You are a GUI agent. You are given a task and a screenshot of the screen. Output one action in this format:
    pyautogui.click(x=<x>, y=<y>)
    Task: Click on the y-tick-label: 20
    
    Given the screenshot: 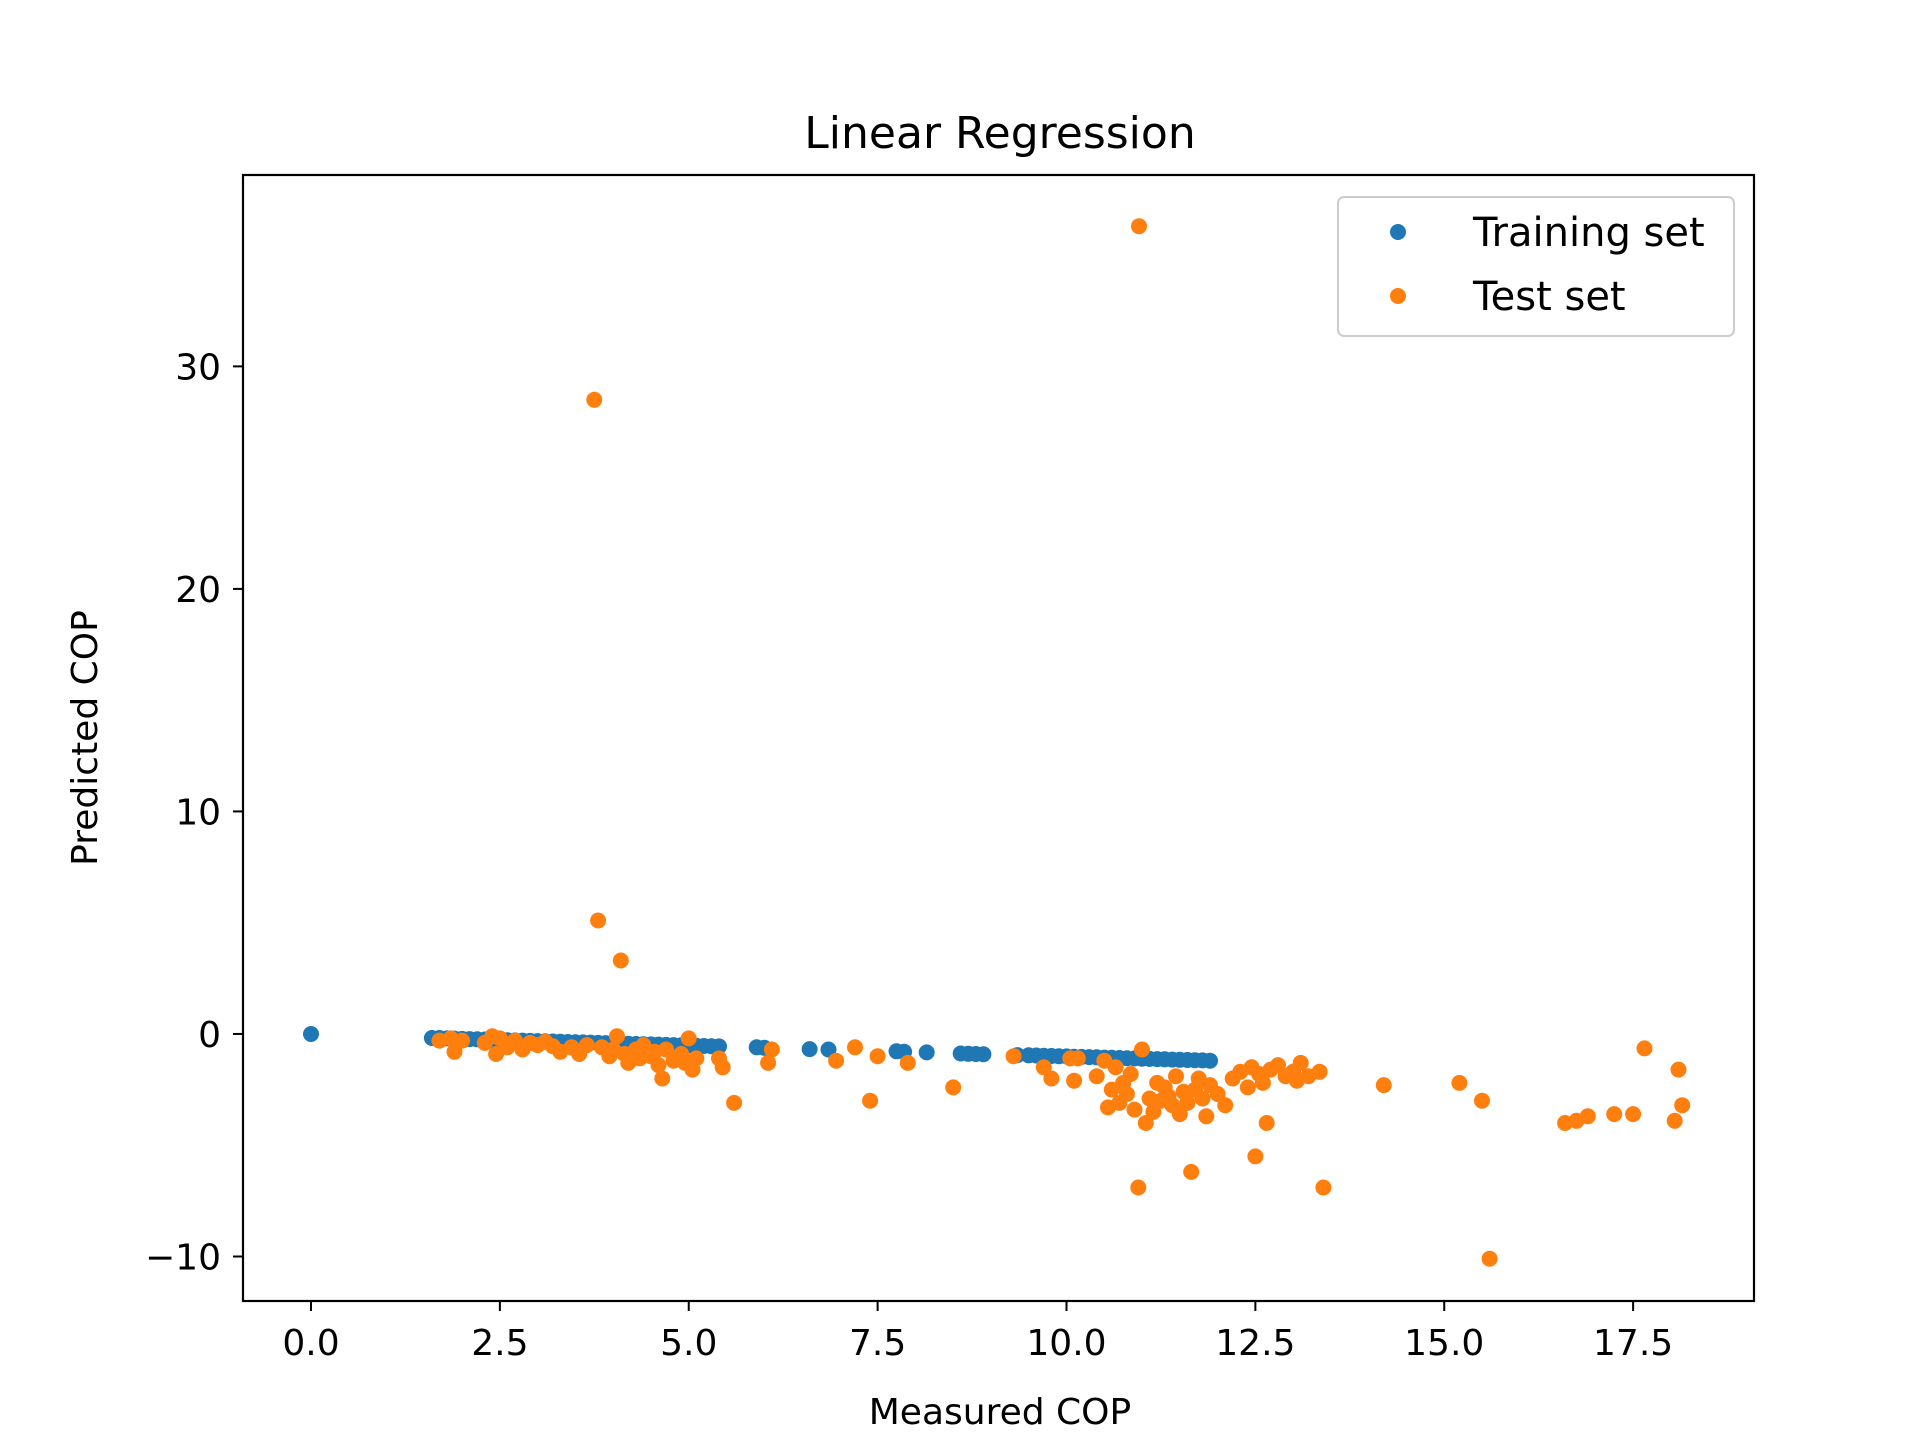 What is the action you would take?
    pyautogui.click(x=198, y=590)
    